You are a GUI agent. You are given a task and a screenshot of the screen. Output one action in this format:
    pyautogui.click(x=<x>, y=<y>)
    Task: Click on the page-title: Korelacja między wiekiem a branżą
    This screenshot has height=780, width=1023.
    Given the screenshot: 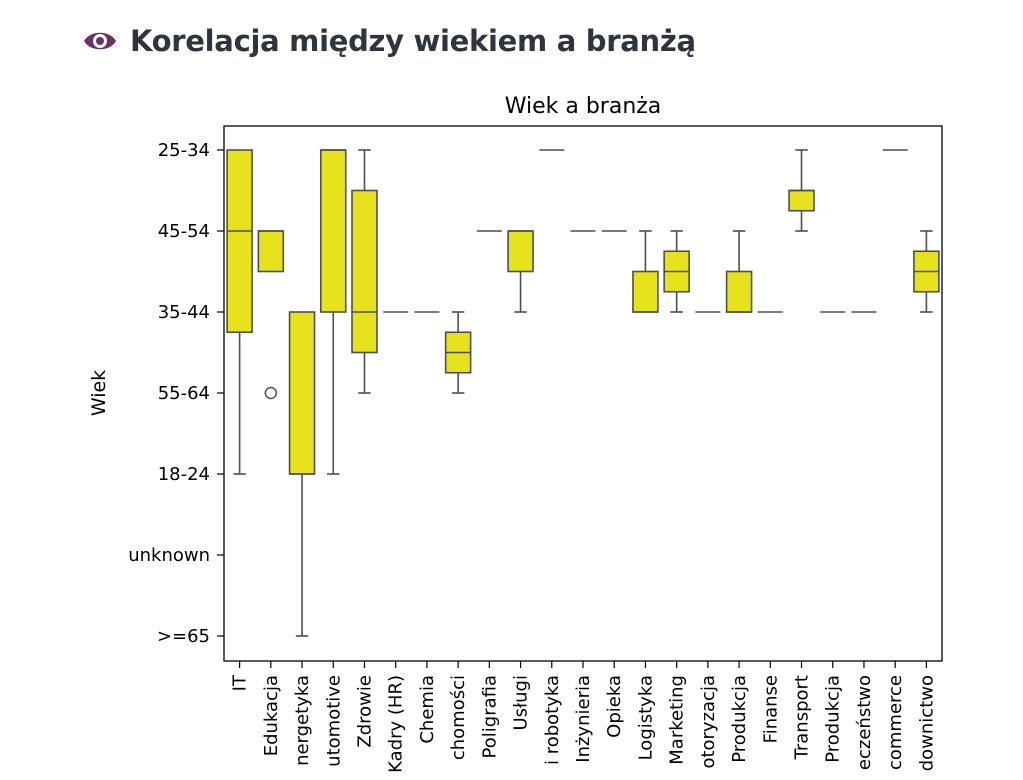 What is the action you would take?
    pyautogui.click(x=413, y=41)
    